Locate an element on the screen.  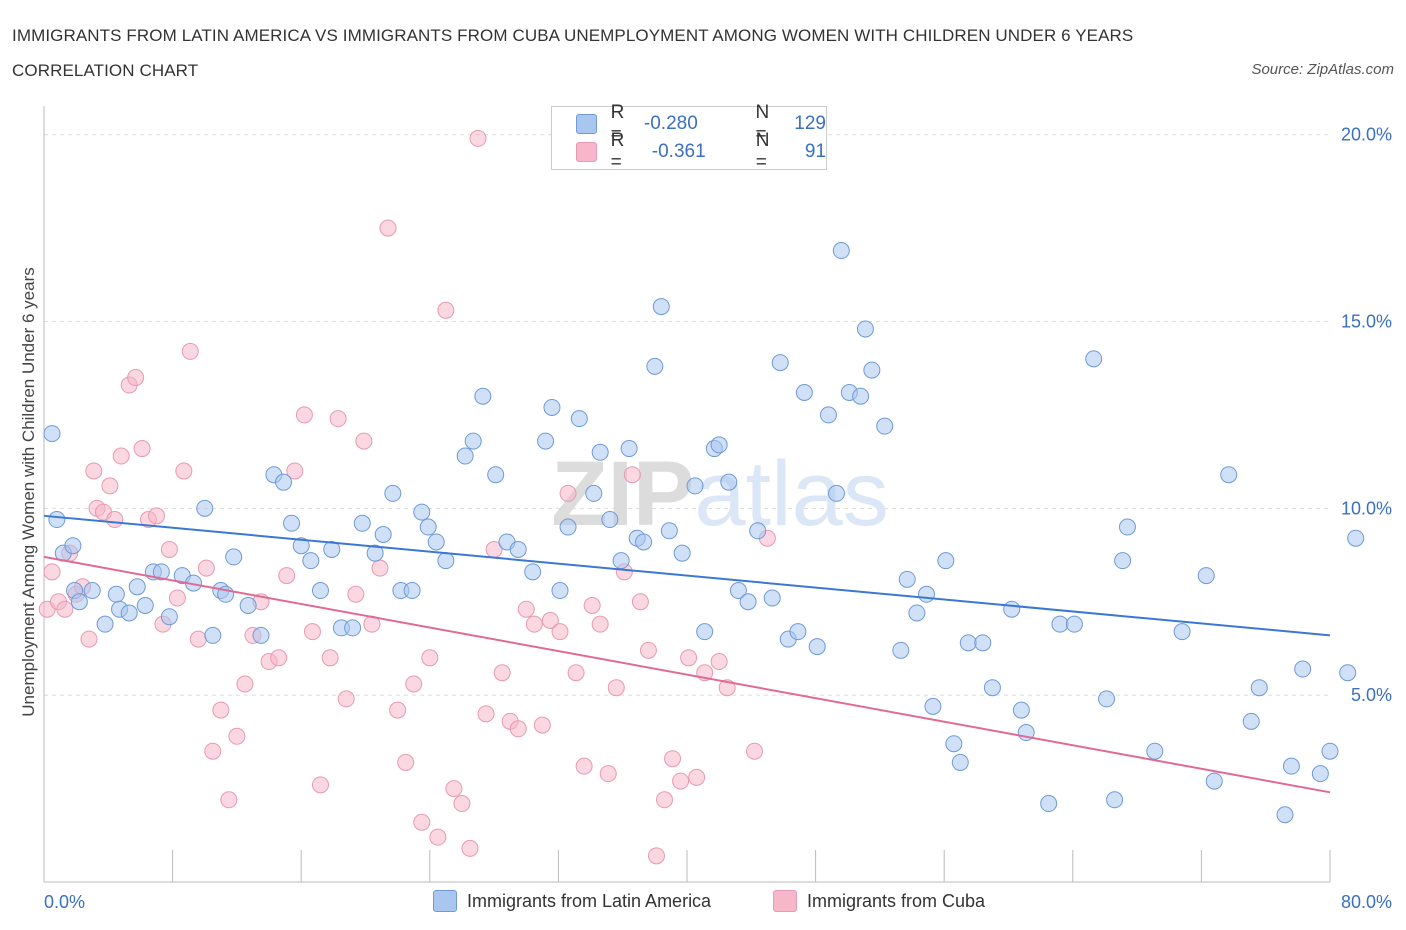
legend: R = -0.280 N = 129 R = -0.361 N = 91 is located at coordinates (689, 137).